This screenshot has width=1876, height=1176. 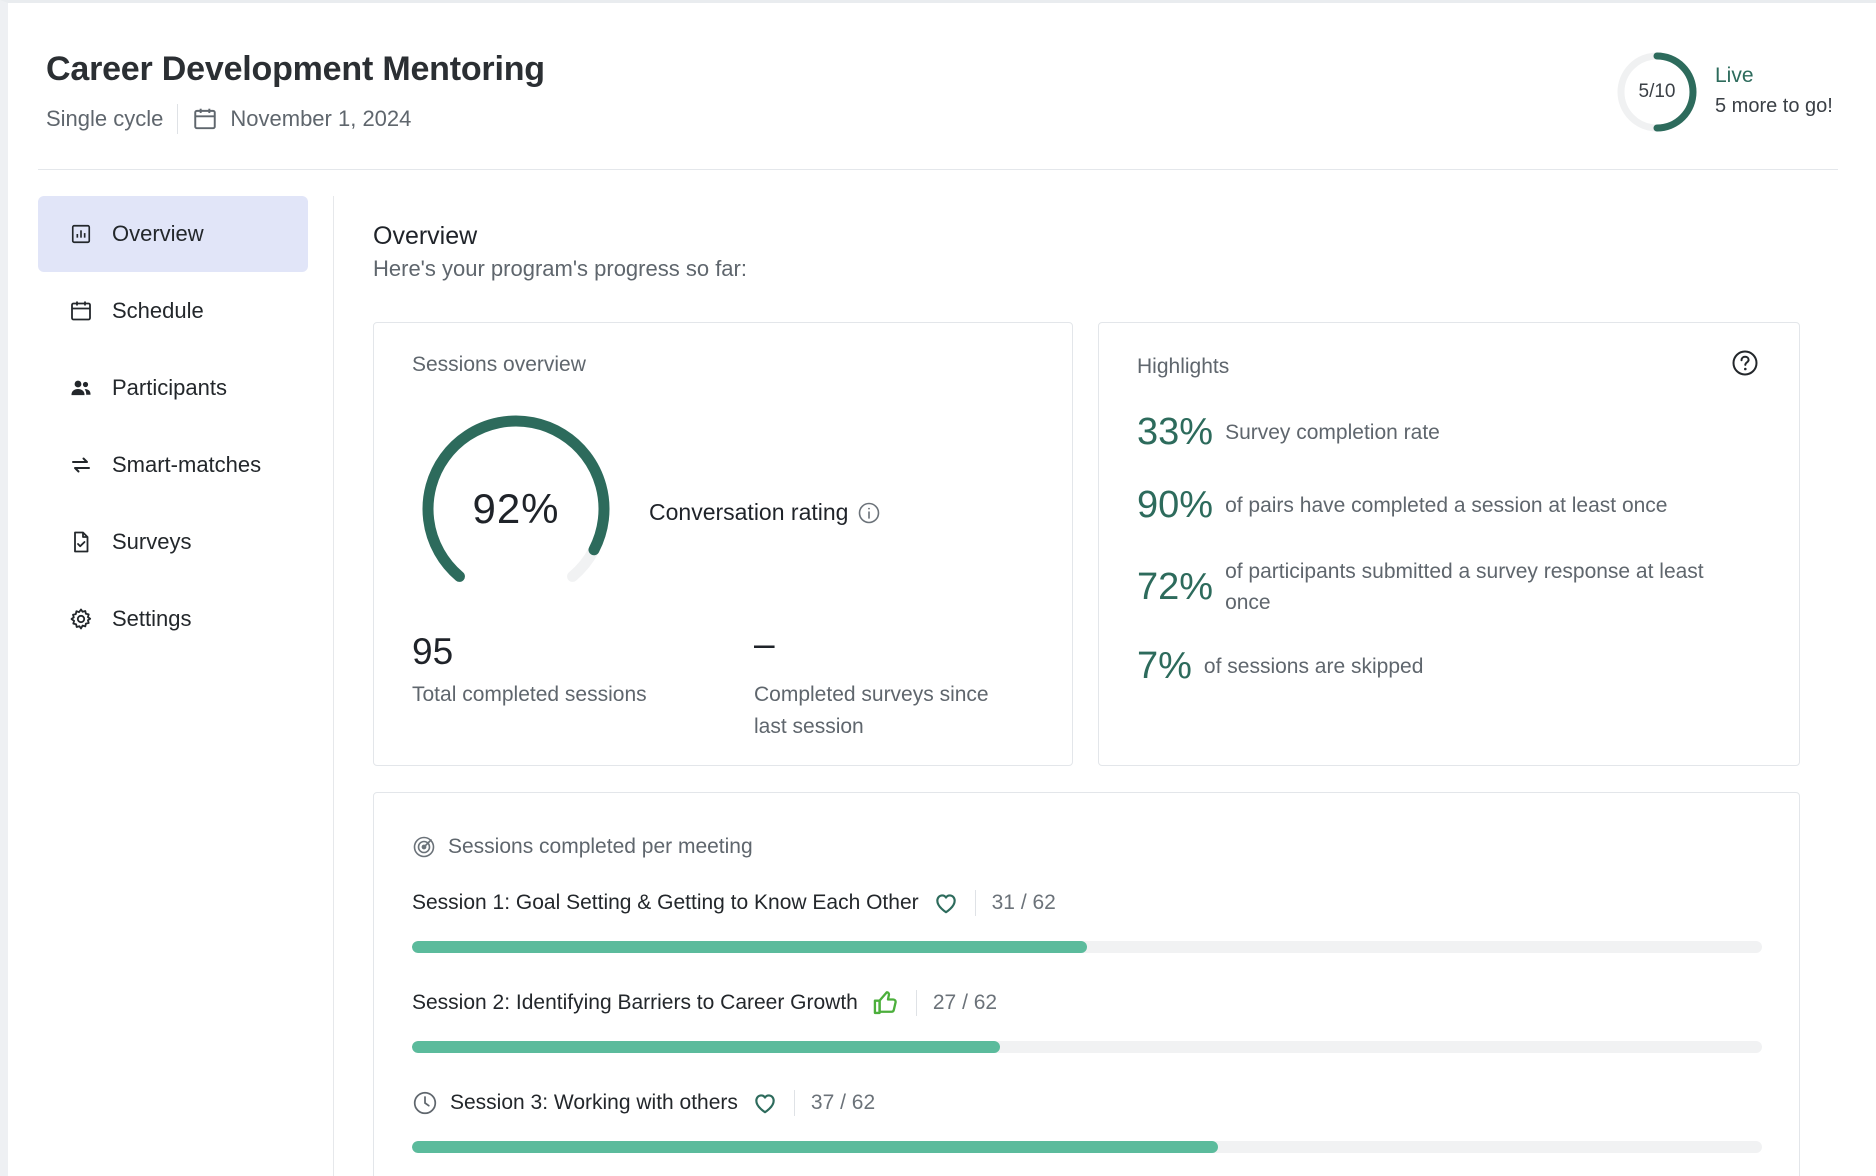 I want to click on rating-value: 92%, so click(x=516, y=508).